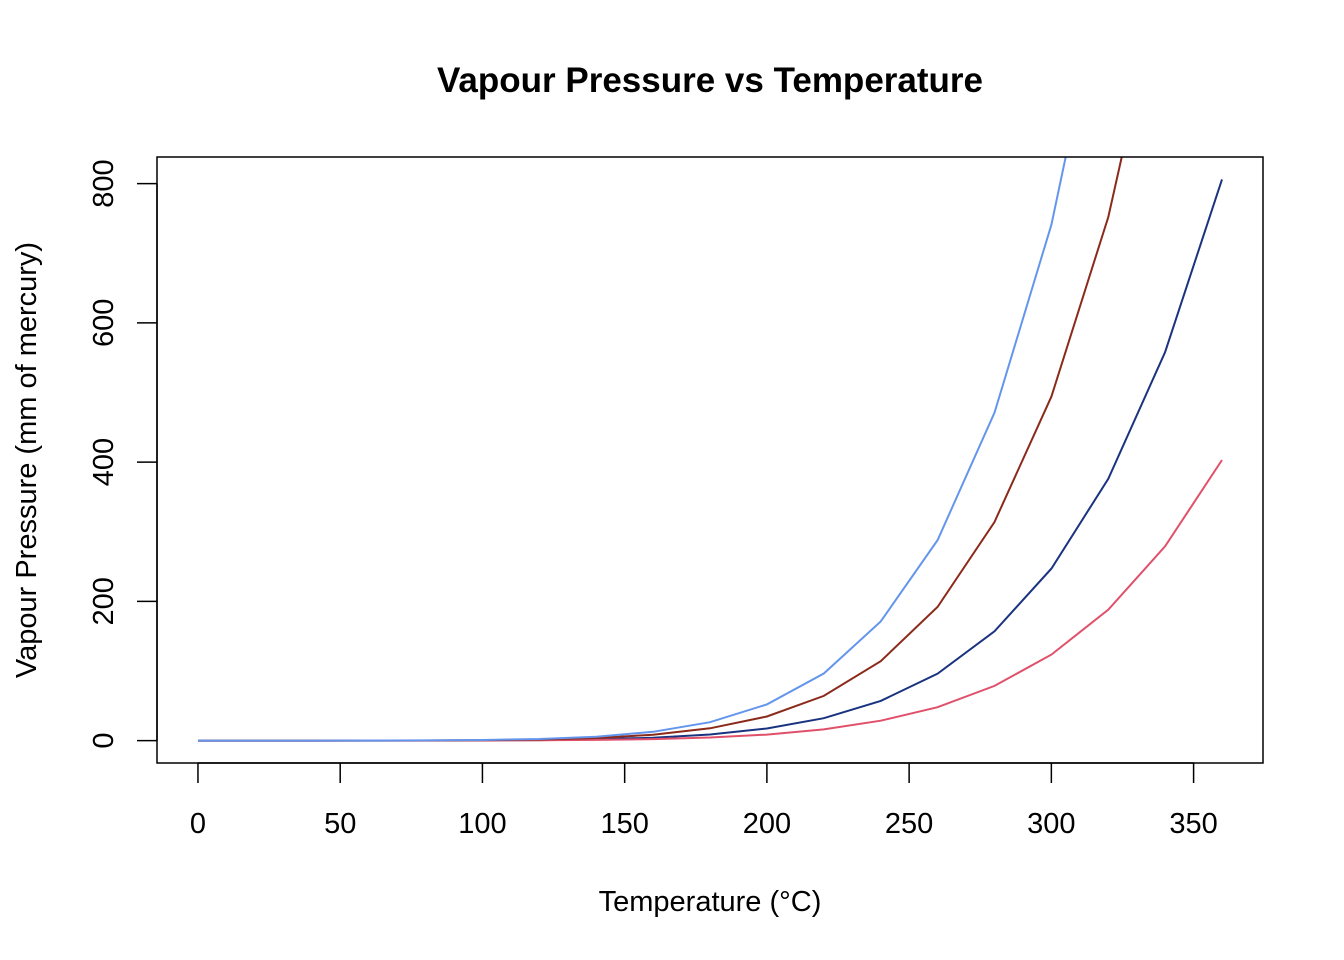 The height and width of the screenshot is (960, 1344). I want to click on y-tick-label: 0, so click(104, 741).